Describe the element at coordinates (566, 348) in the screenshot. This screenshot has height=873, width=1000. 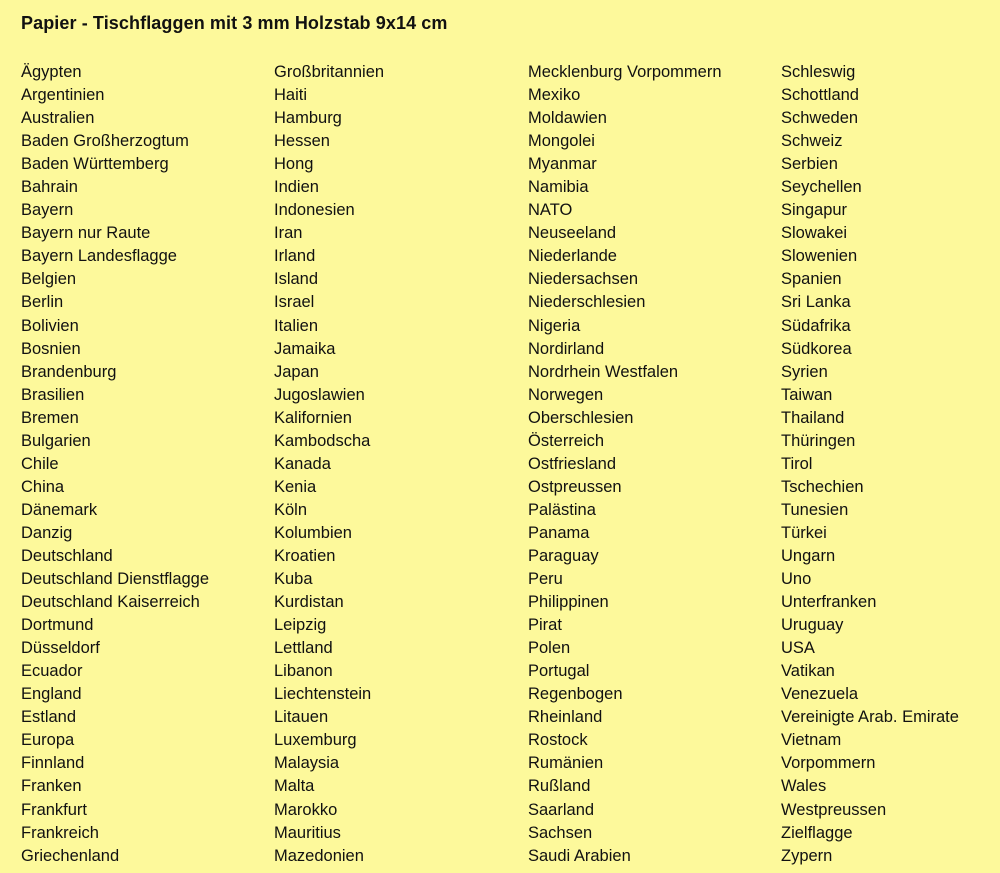
I see `list-item: Nordirland` at that location.